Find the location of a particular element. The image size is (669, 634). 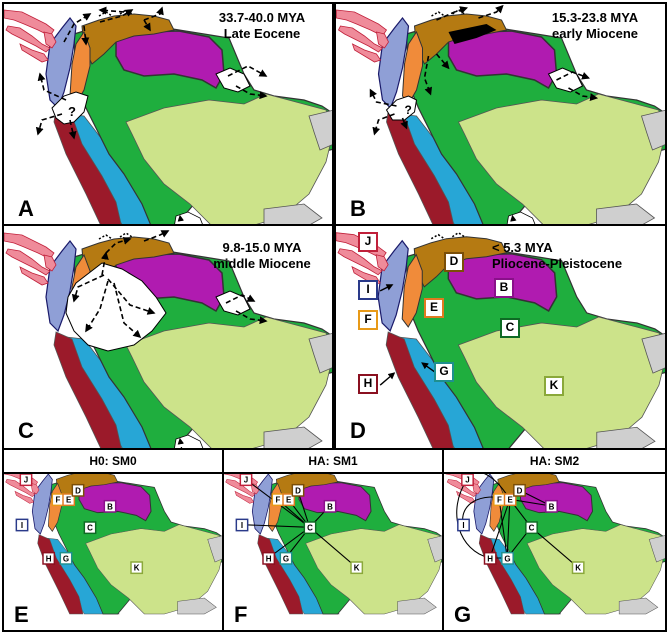

area-box-f: F is located at coordinates (368, 320).